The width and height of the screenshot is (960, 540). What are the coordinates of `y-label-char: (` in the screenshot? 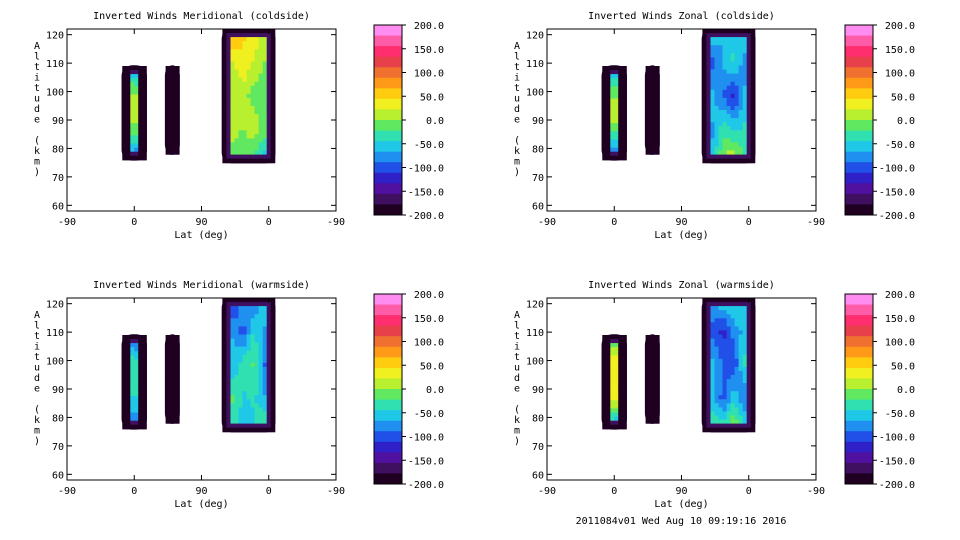 It's located at (37, 410).